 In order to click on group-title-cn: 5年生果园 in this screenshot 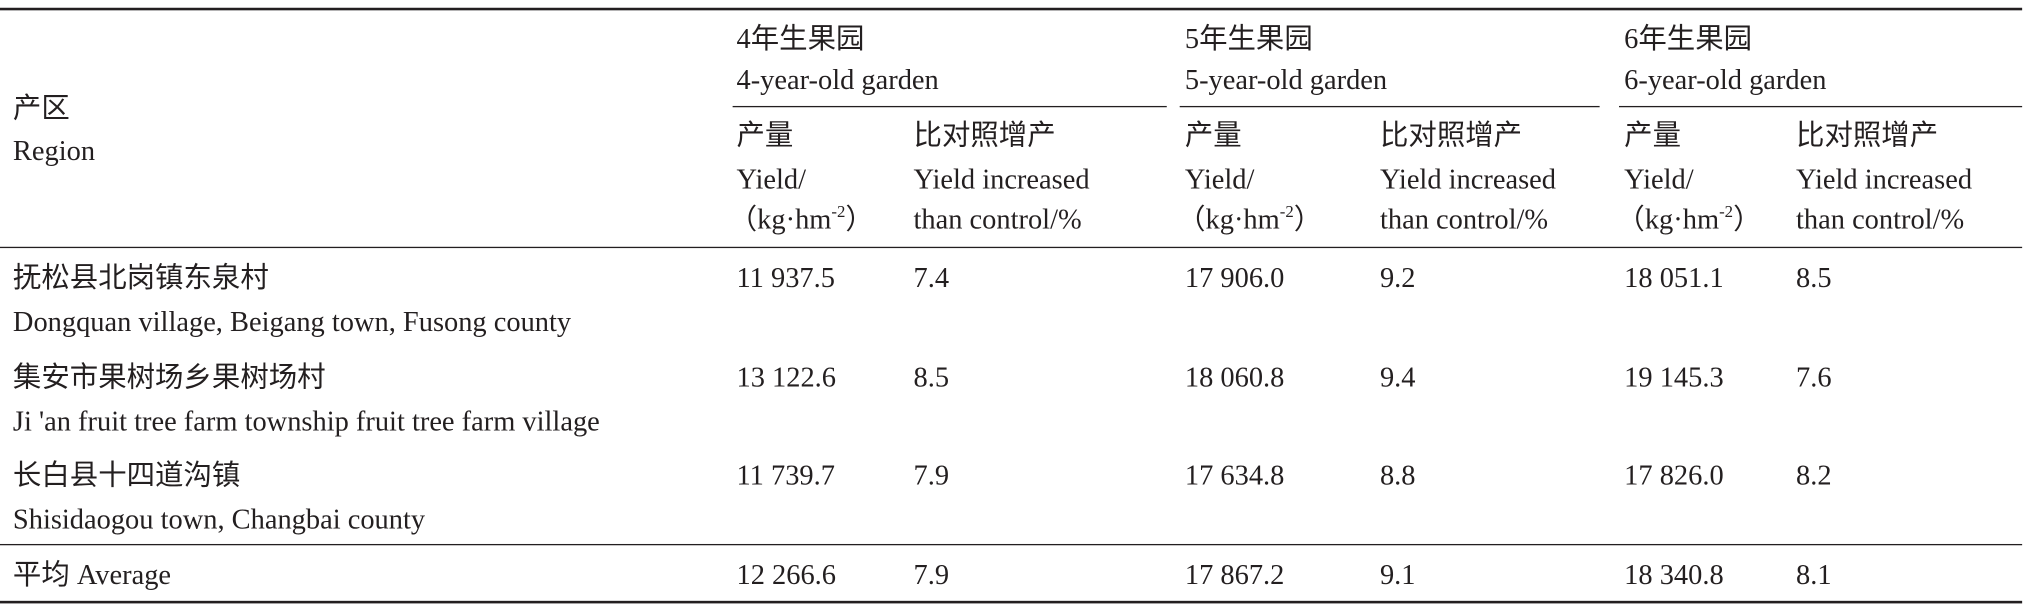, I will do `click(1248, 38)`.